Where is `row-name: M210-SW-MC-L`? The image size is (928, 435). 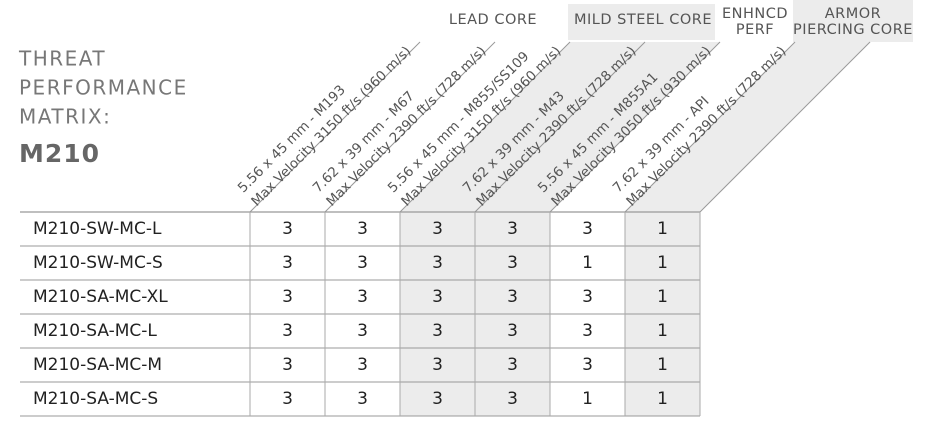
row-name: M210-SW-MC-L is located at coordinates (97, 229).